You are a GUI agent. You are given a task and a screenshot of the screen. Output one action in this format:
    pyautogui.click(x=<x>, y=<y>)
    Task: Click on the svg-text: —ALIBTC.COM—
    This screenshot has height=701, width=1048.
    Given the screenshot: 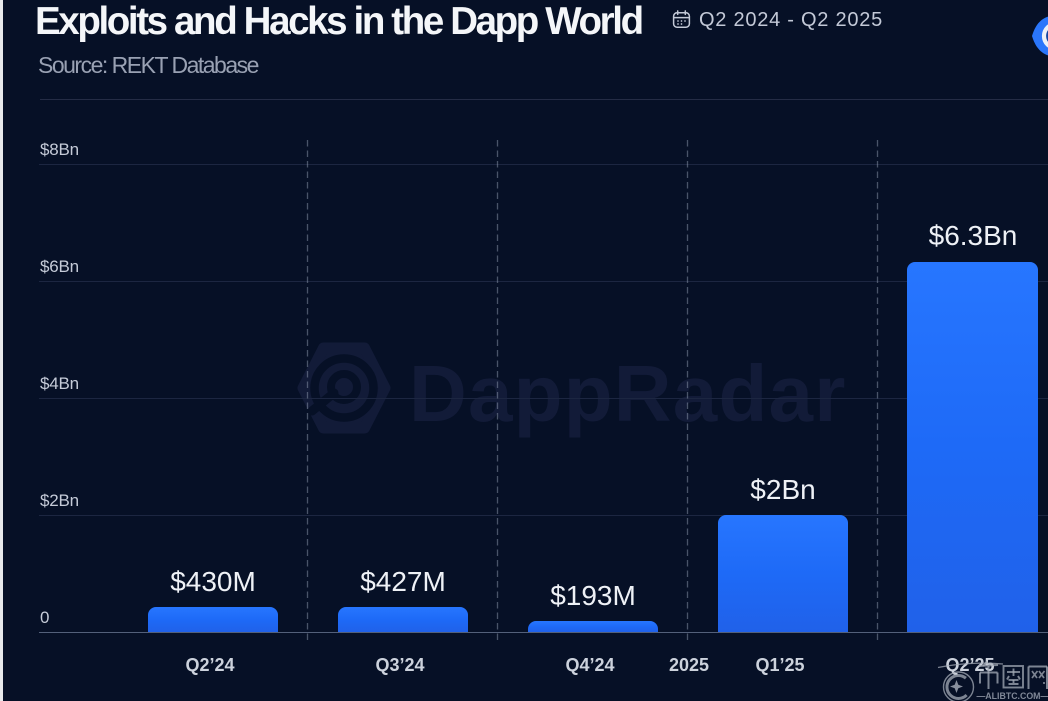 What is the action you would take?
    pyautogui.click(x=1012, y=696)
    